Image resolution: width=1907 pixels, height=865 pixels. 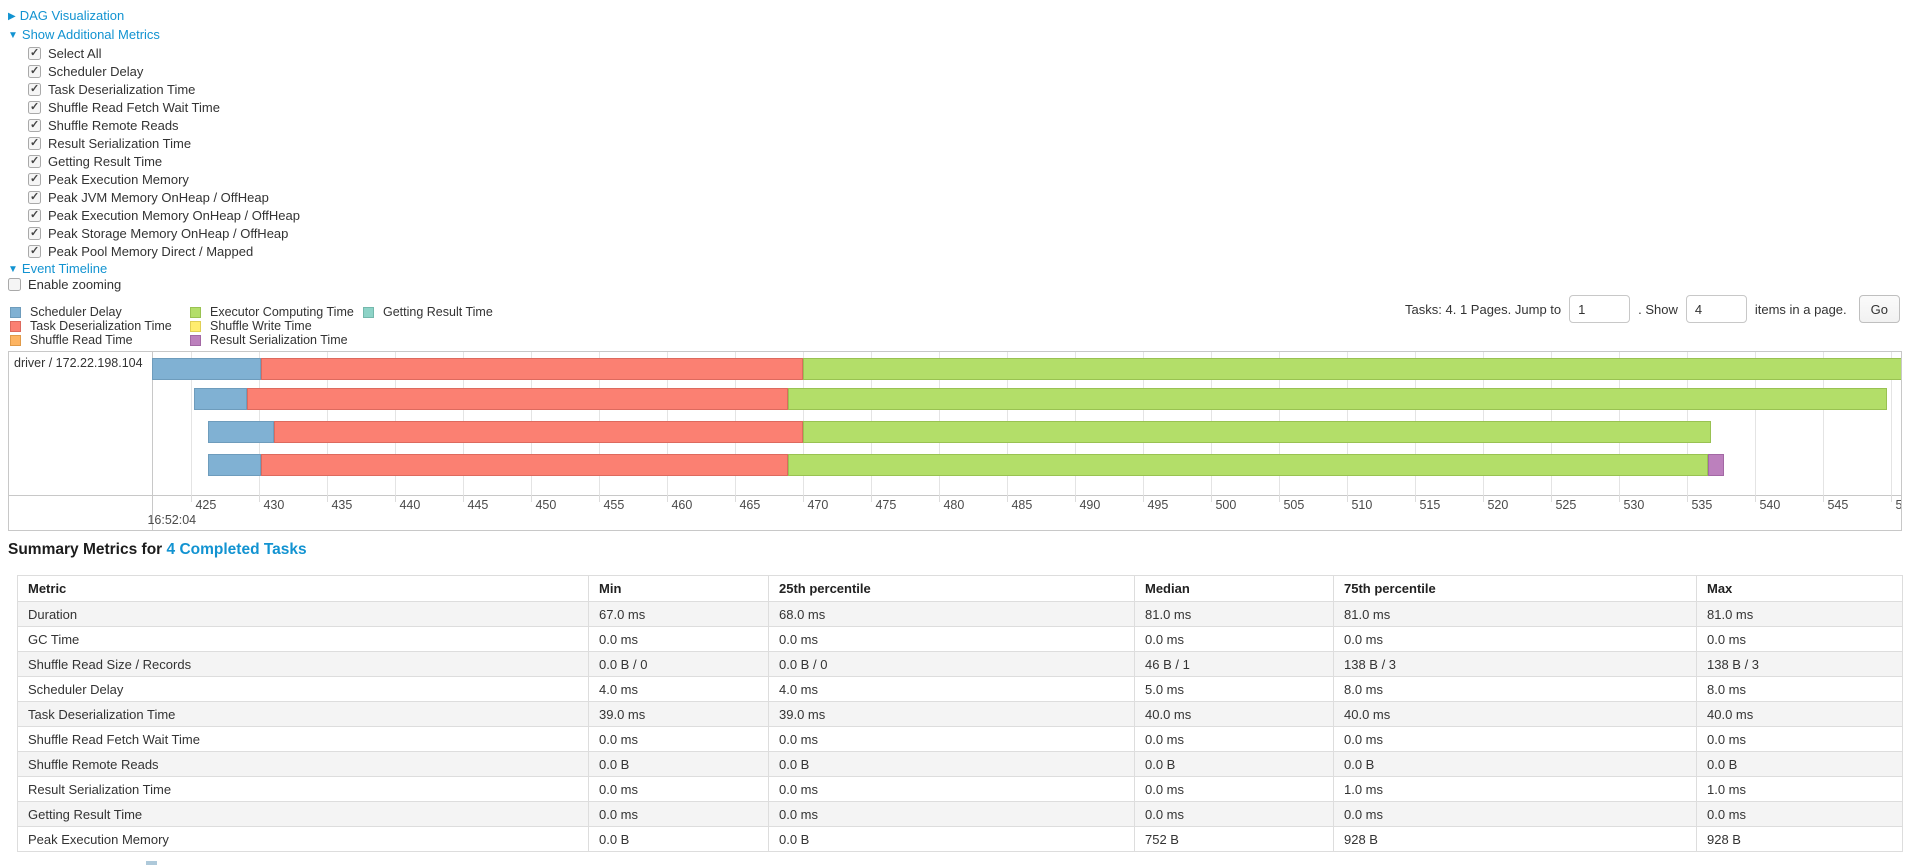 I want to click on show-additional-metrics-toggle: ▼ Show Additional Metrics, so click(x=84, y=34).